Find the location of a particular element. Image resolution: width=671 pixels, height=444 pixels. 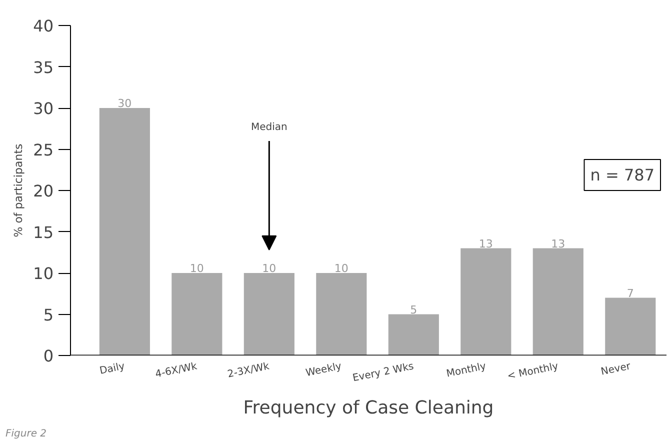

x-tick-label: 2-3X/Wk is located at coordinates (248, 370).